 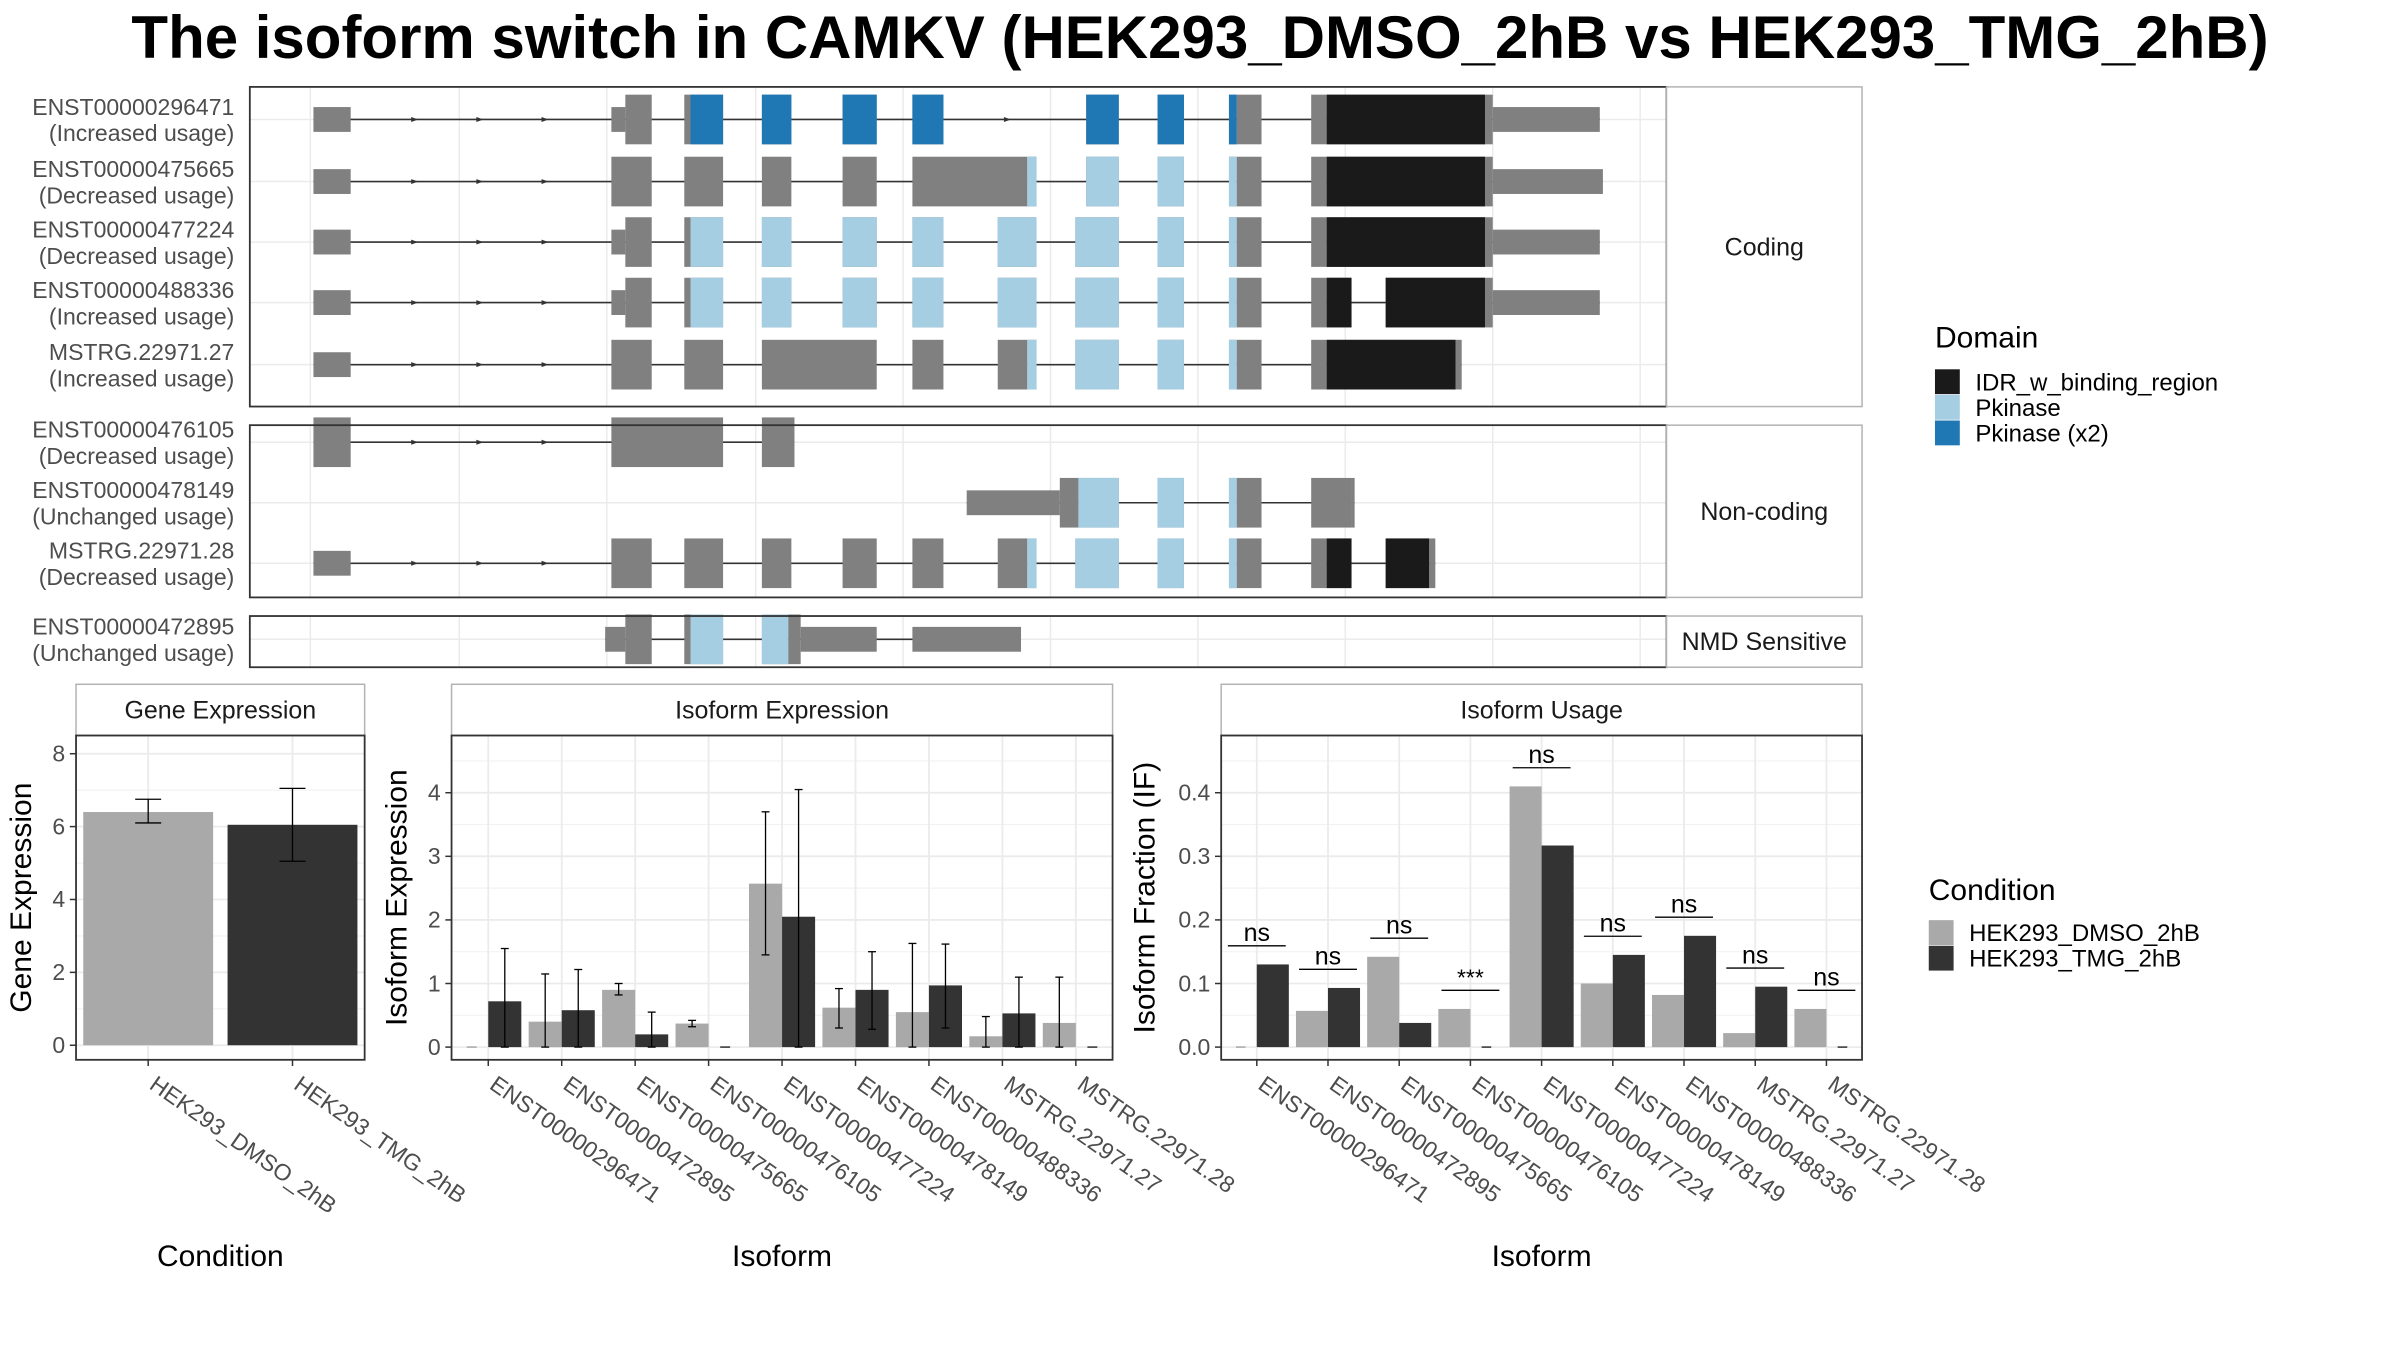 What do you see at coordinates (434, 1047) in the screenshot?
I see `y-tick-label: 0` at bounding box center [434, 1047].